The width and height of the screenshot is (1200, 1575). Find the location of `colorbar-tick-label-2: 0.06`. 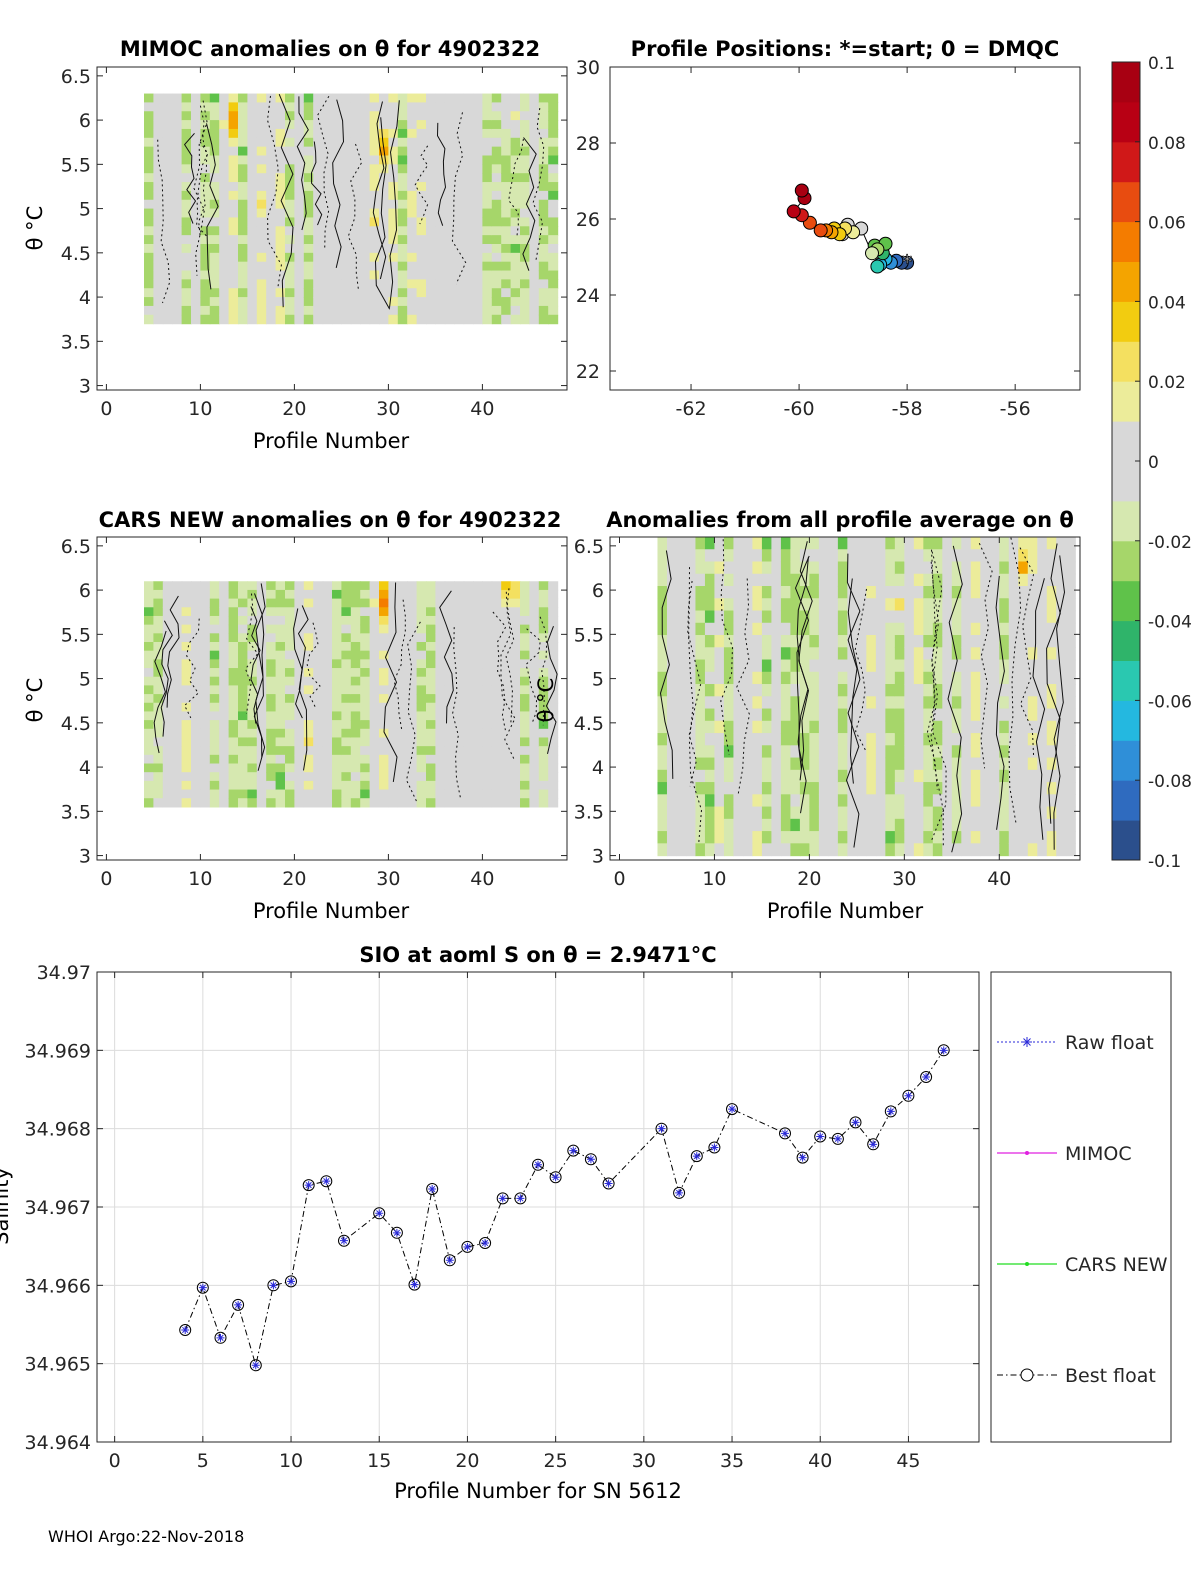

colorbar-tick-label-2: 0.06 is located at coordinates (1167, 224).